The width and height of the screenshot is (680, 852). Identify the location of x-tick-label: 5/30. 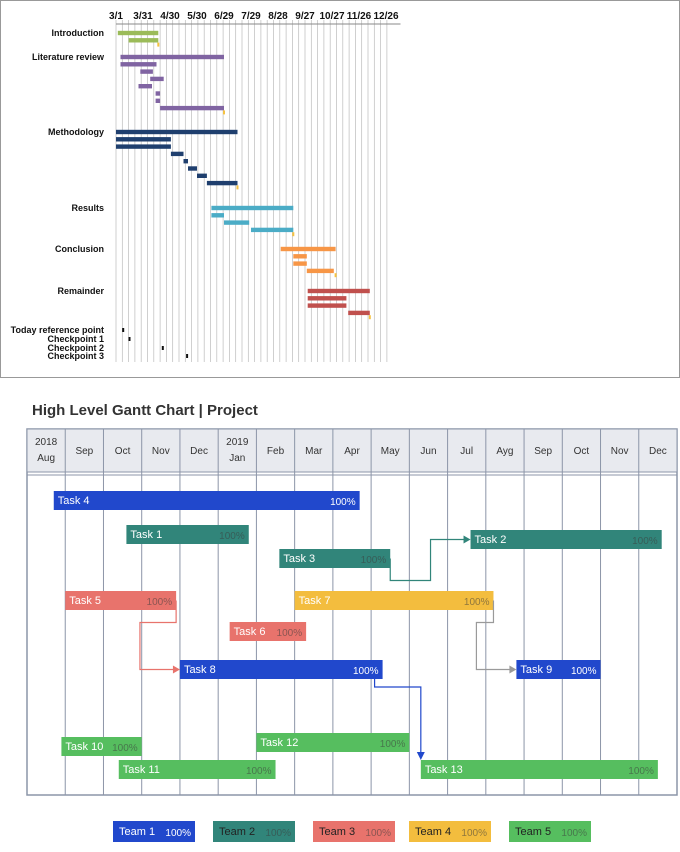
(197, 16).